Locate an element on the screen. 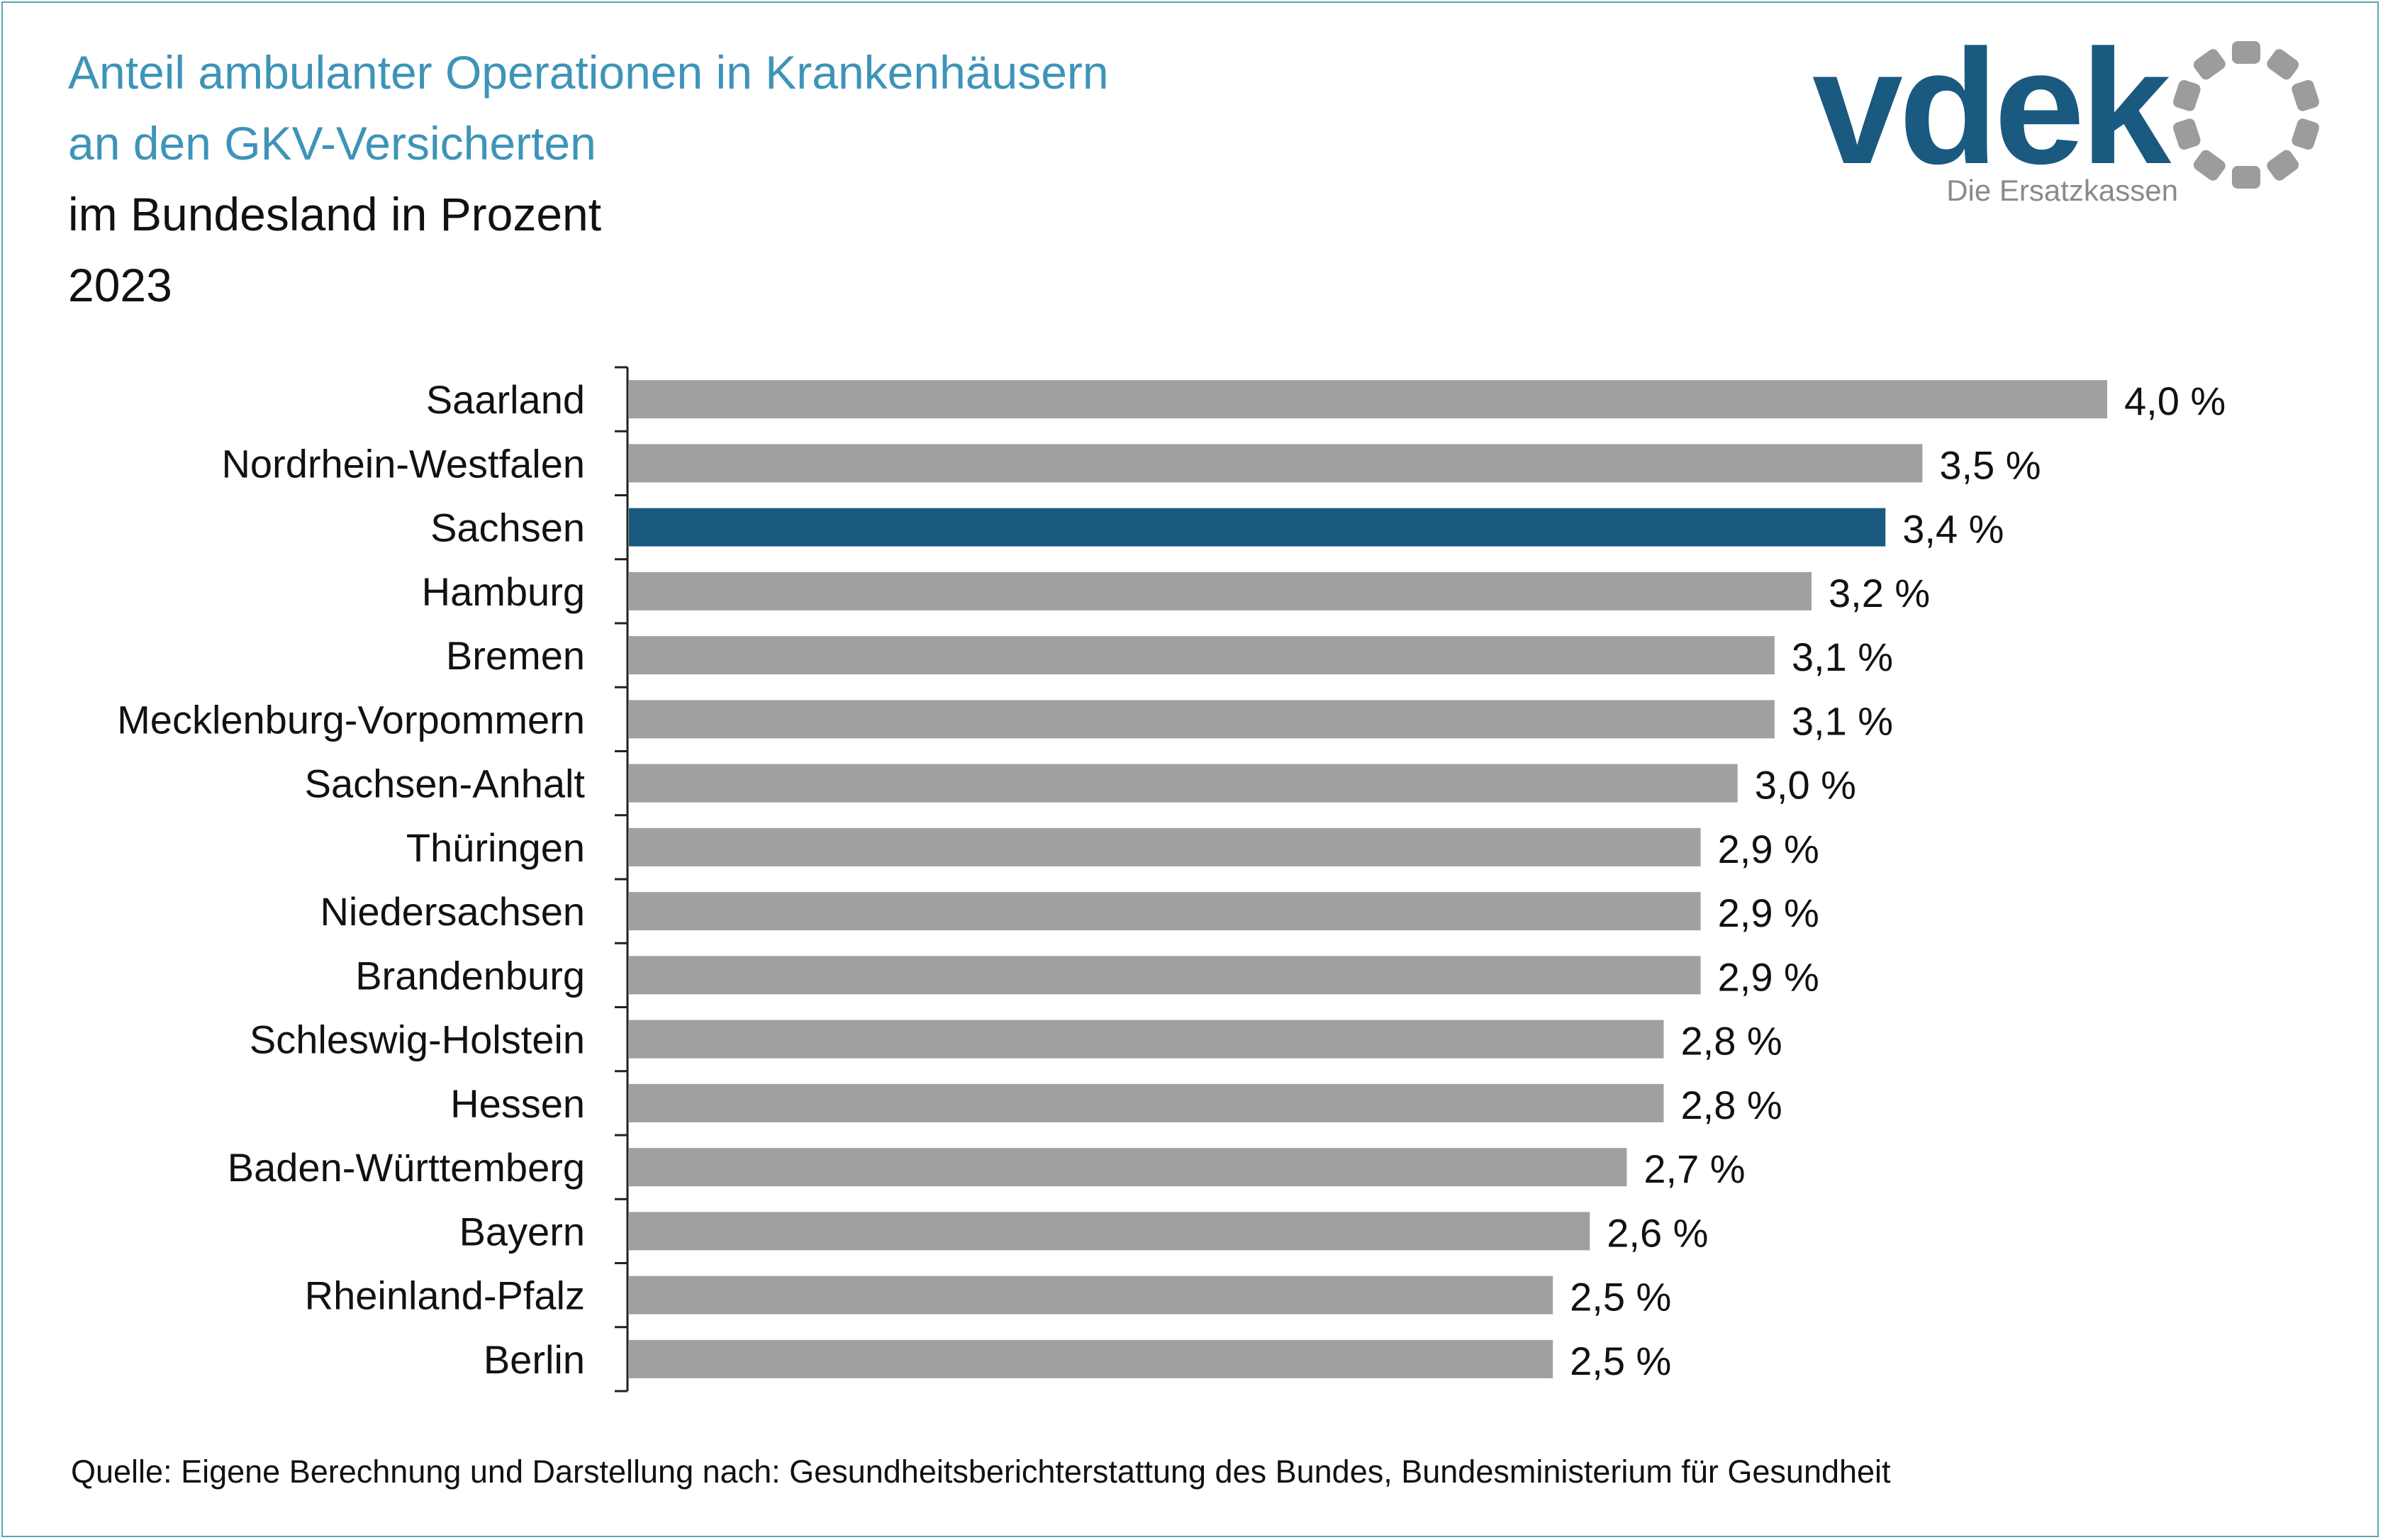  category-label: Bayern is located at coordinates (522, 1231).